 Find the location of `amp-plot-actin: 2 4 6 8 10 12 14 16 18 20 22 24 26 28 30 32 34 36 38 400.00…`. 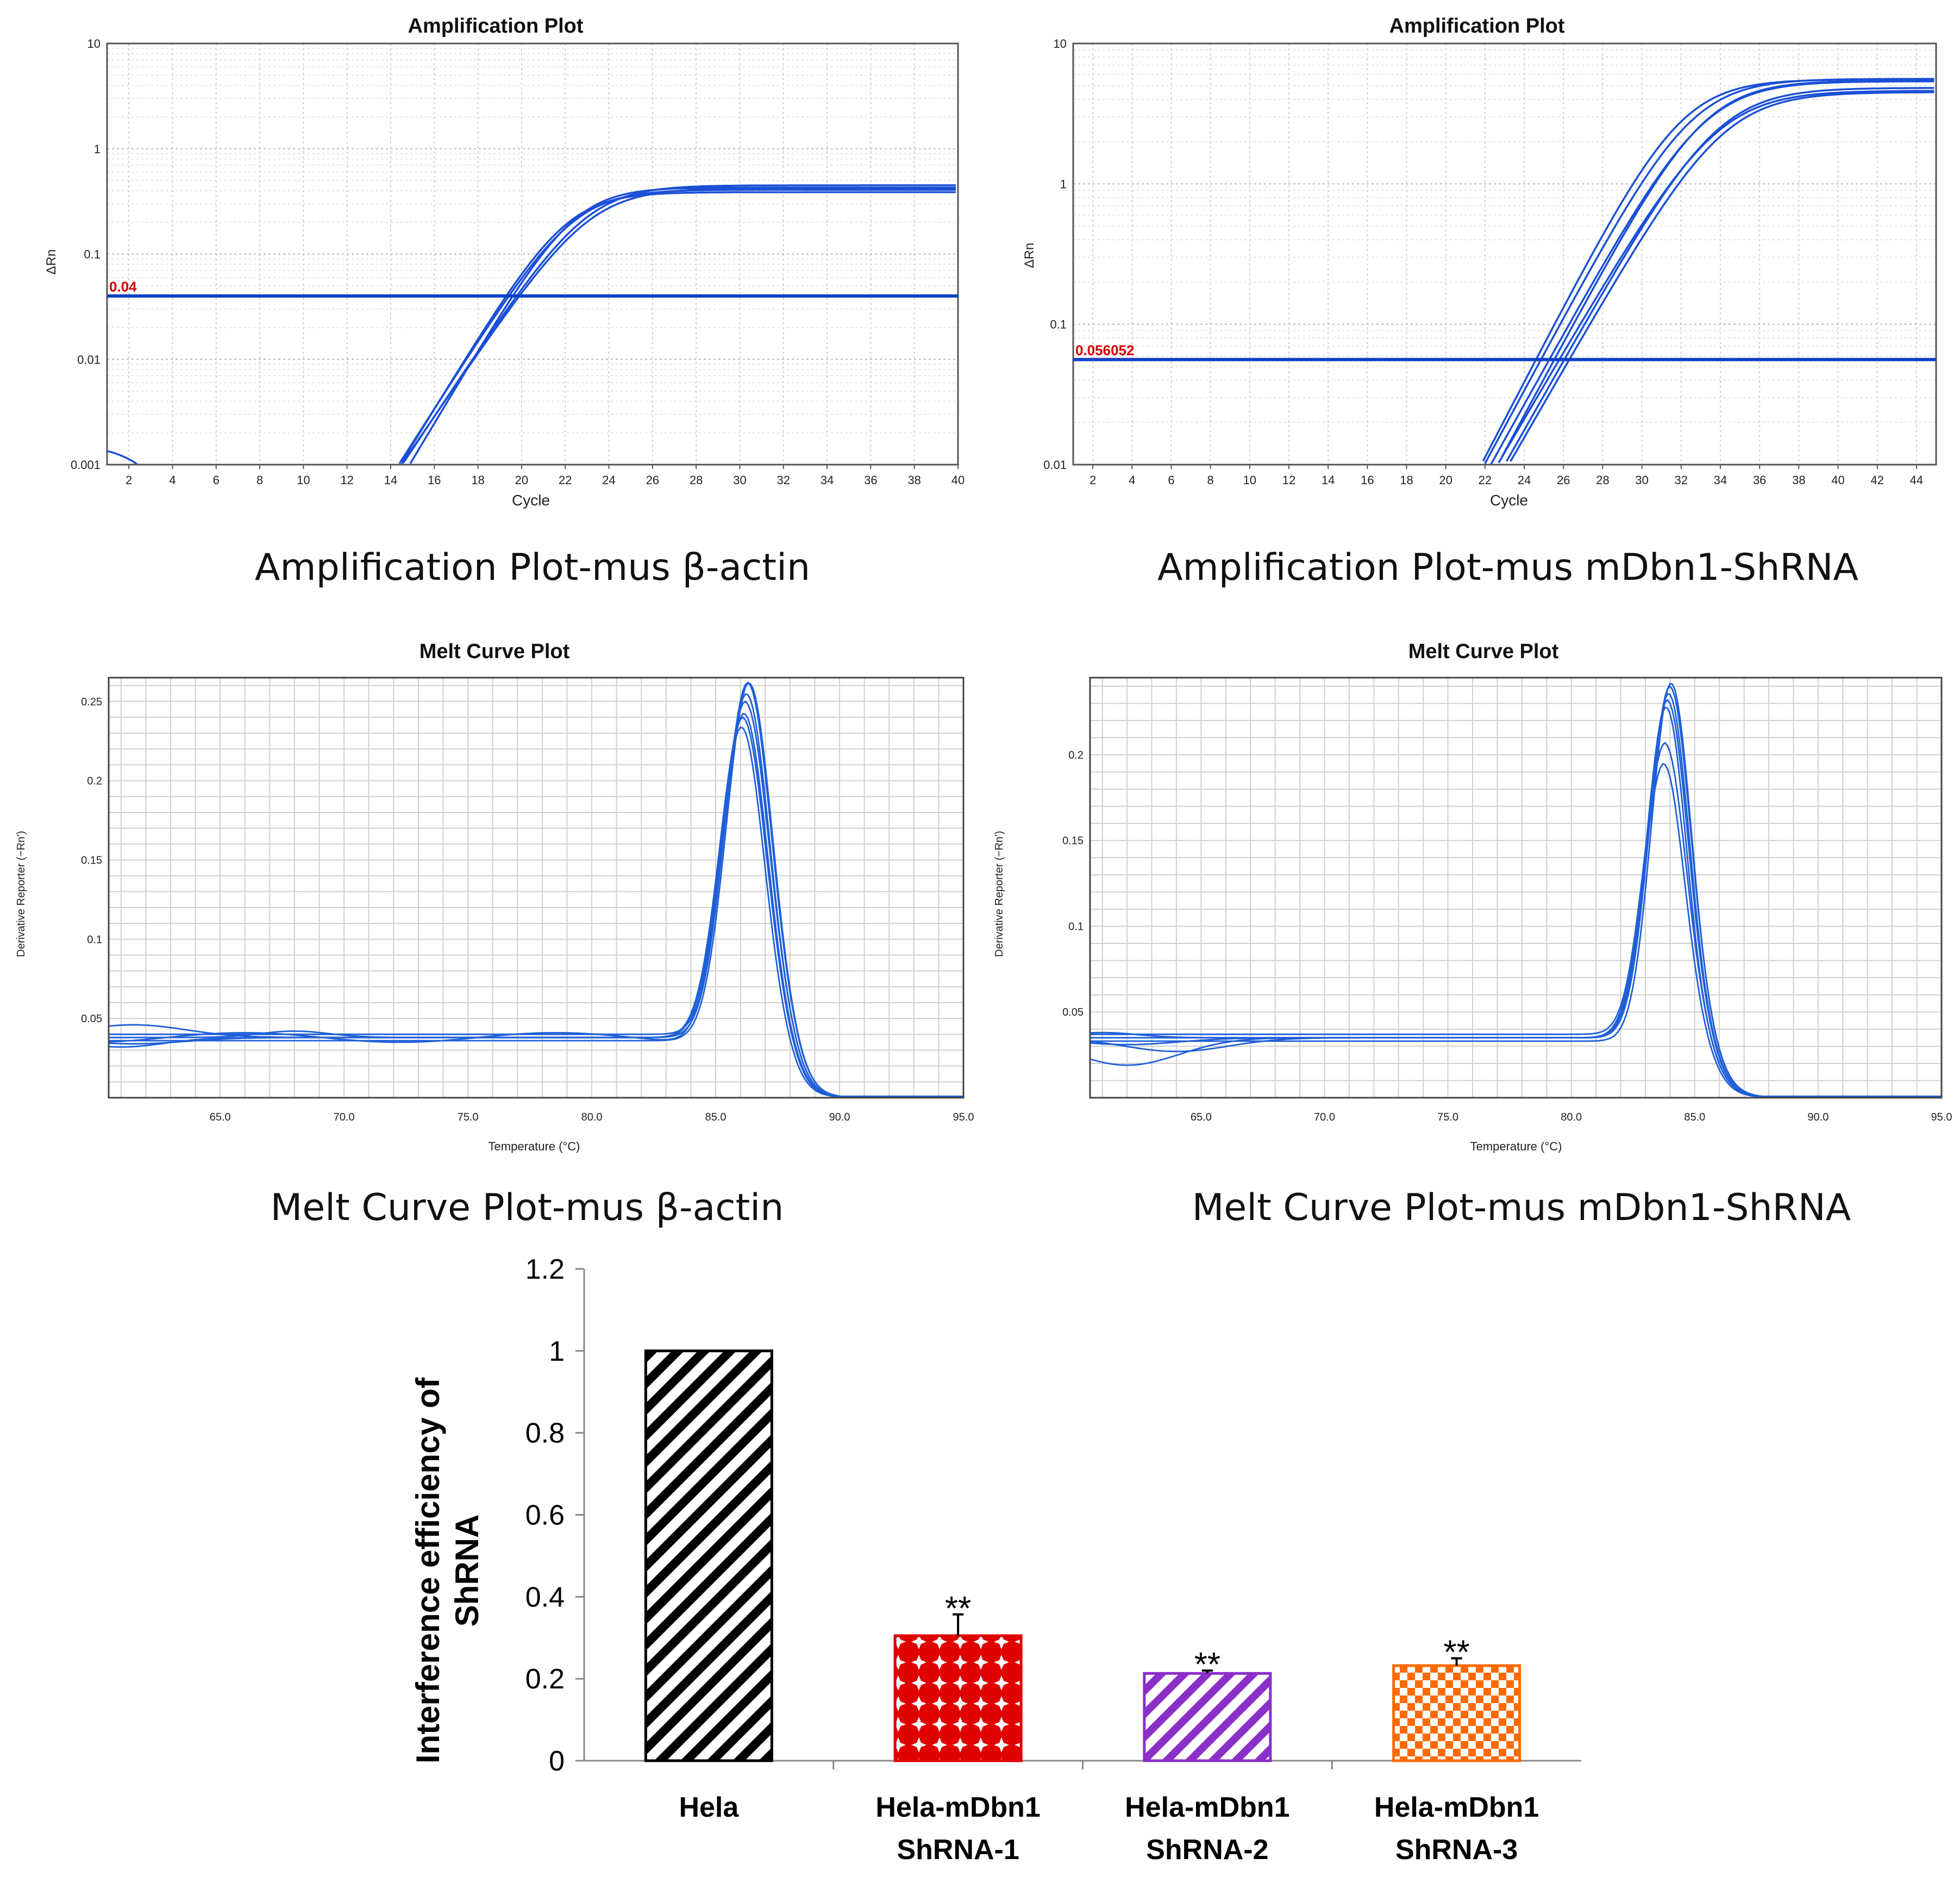

amp-plot-actin: 2 4 6 8 10 12 14 16 18 20 22 24 26 28 30 32 34 36 38 400.00… is located at coordinates (504, 262).